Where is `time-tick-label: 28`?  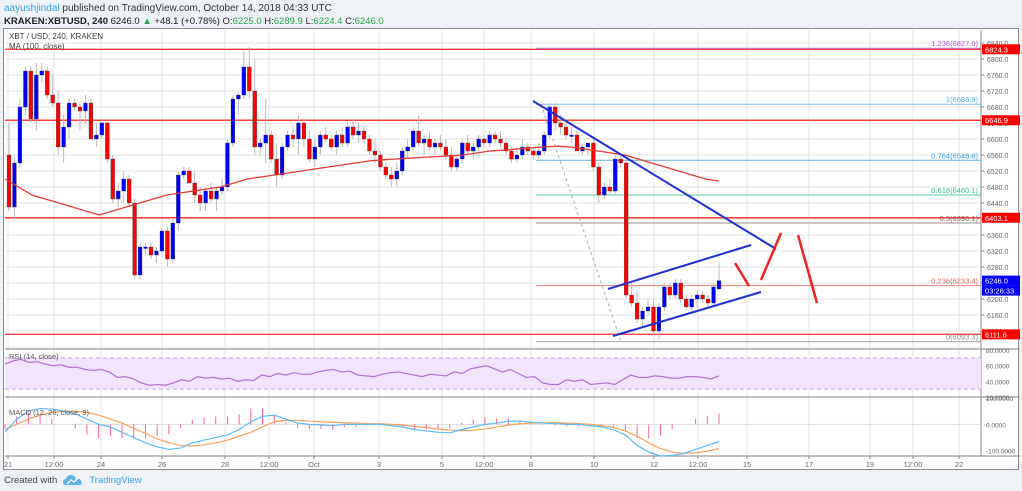 time-tick-label: 28 is located at coordinates (225, 464).